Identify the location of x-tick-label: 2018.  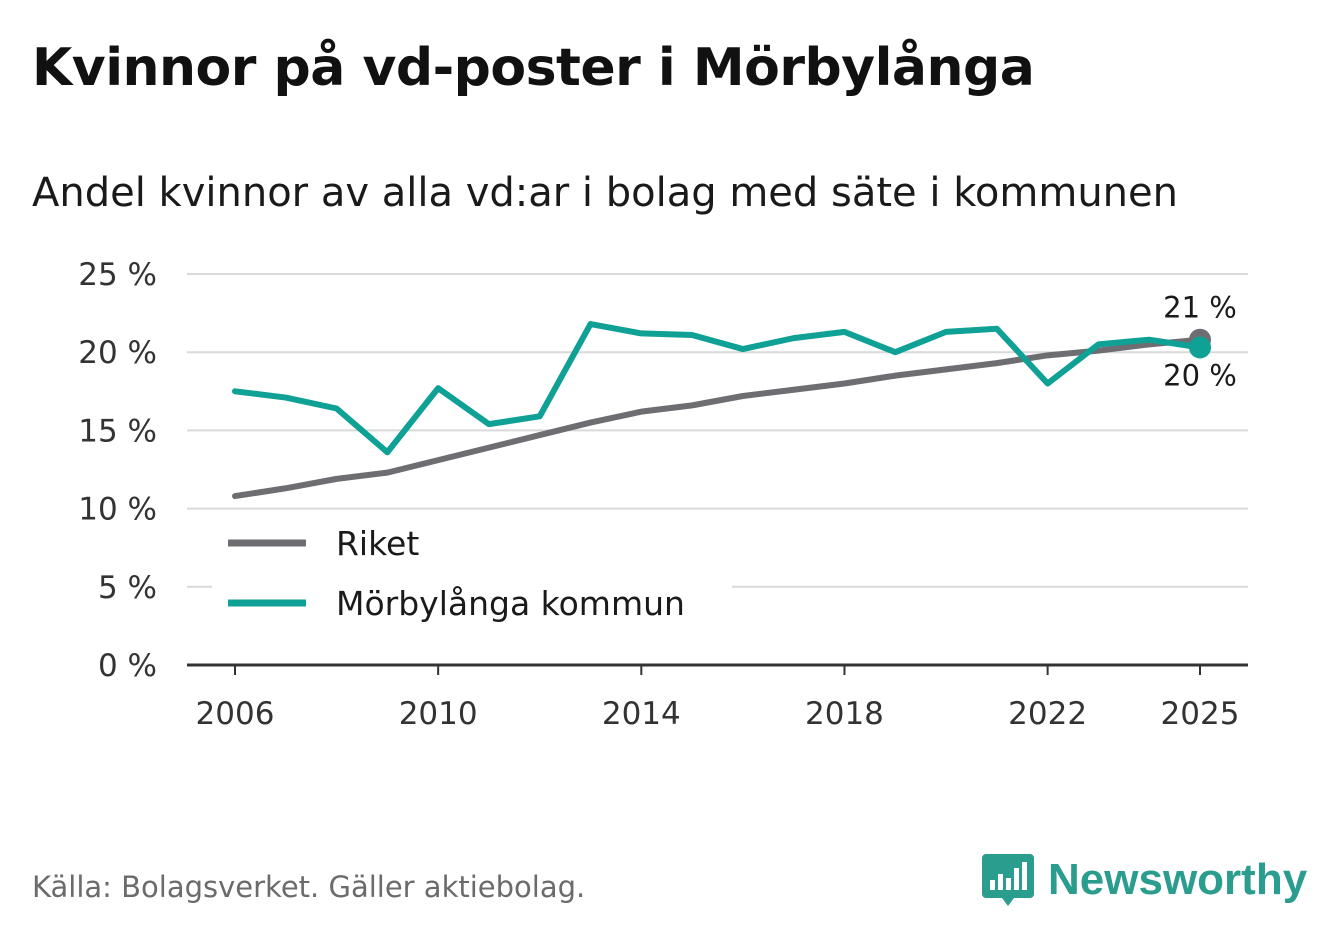
(844, 714).